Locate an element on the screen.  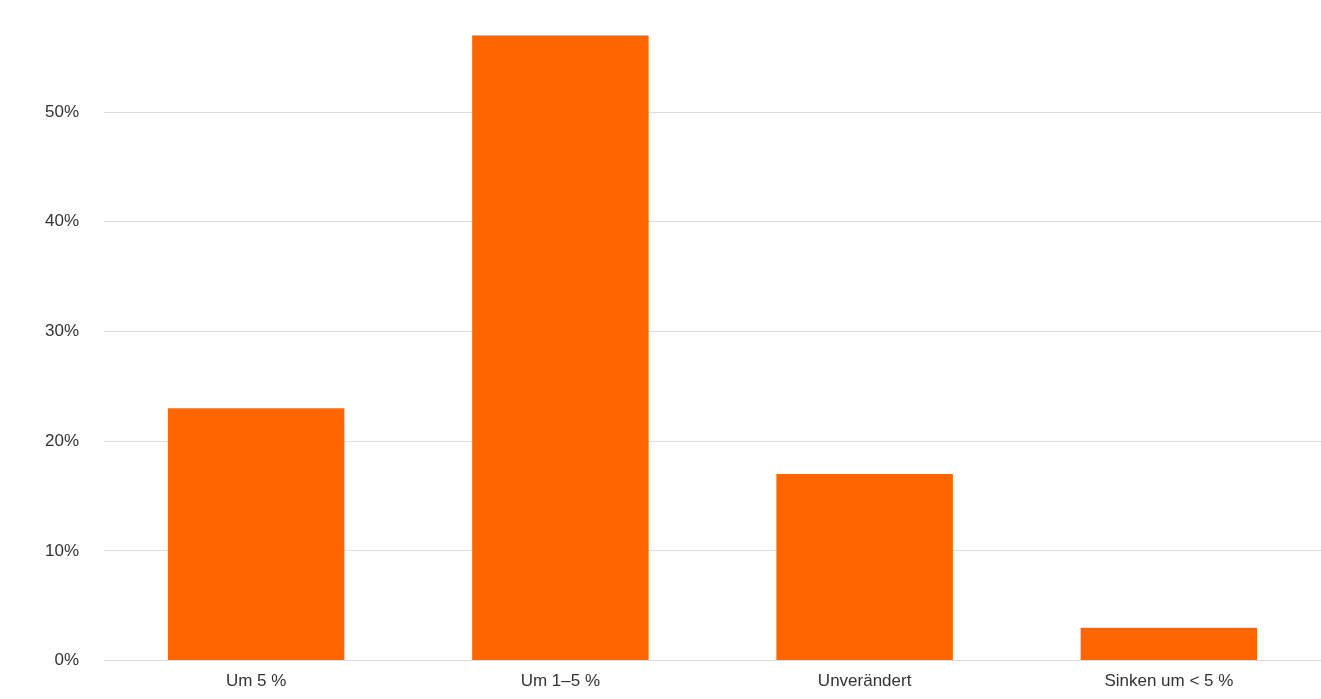
y-tick-label: 30% is located at coordinates (62, 331).